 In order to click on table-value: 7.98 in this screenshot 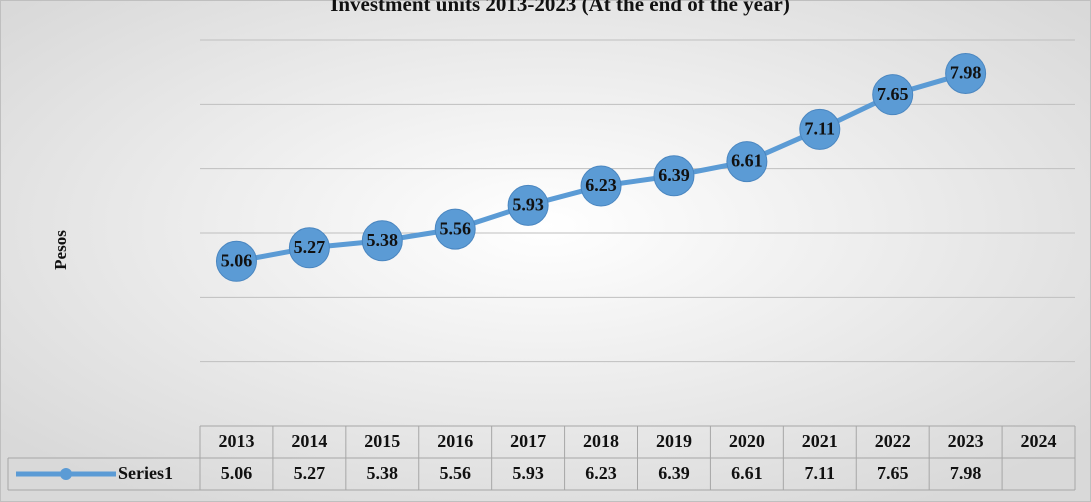, I will do `click(966, 473)`.